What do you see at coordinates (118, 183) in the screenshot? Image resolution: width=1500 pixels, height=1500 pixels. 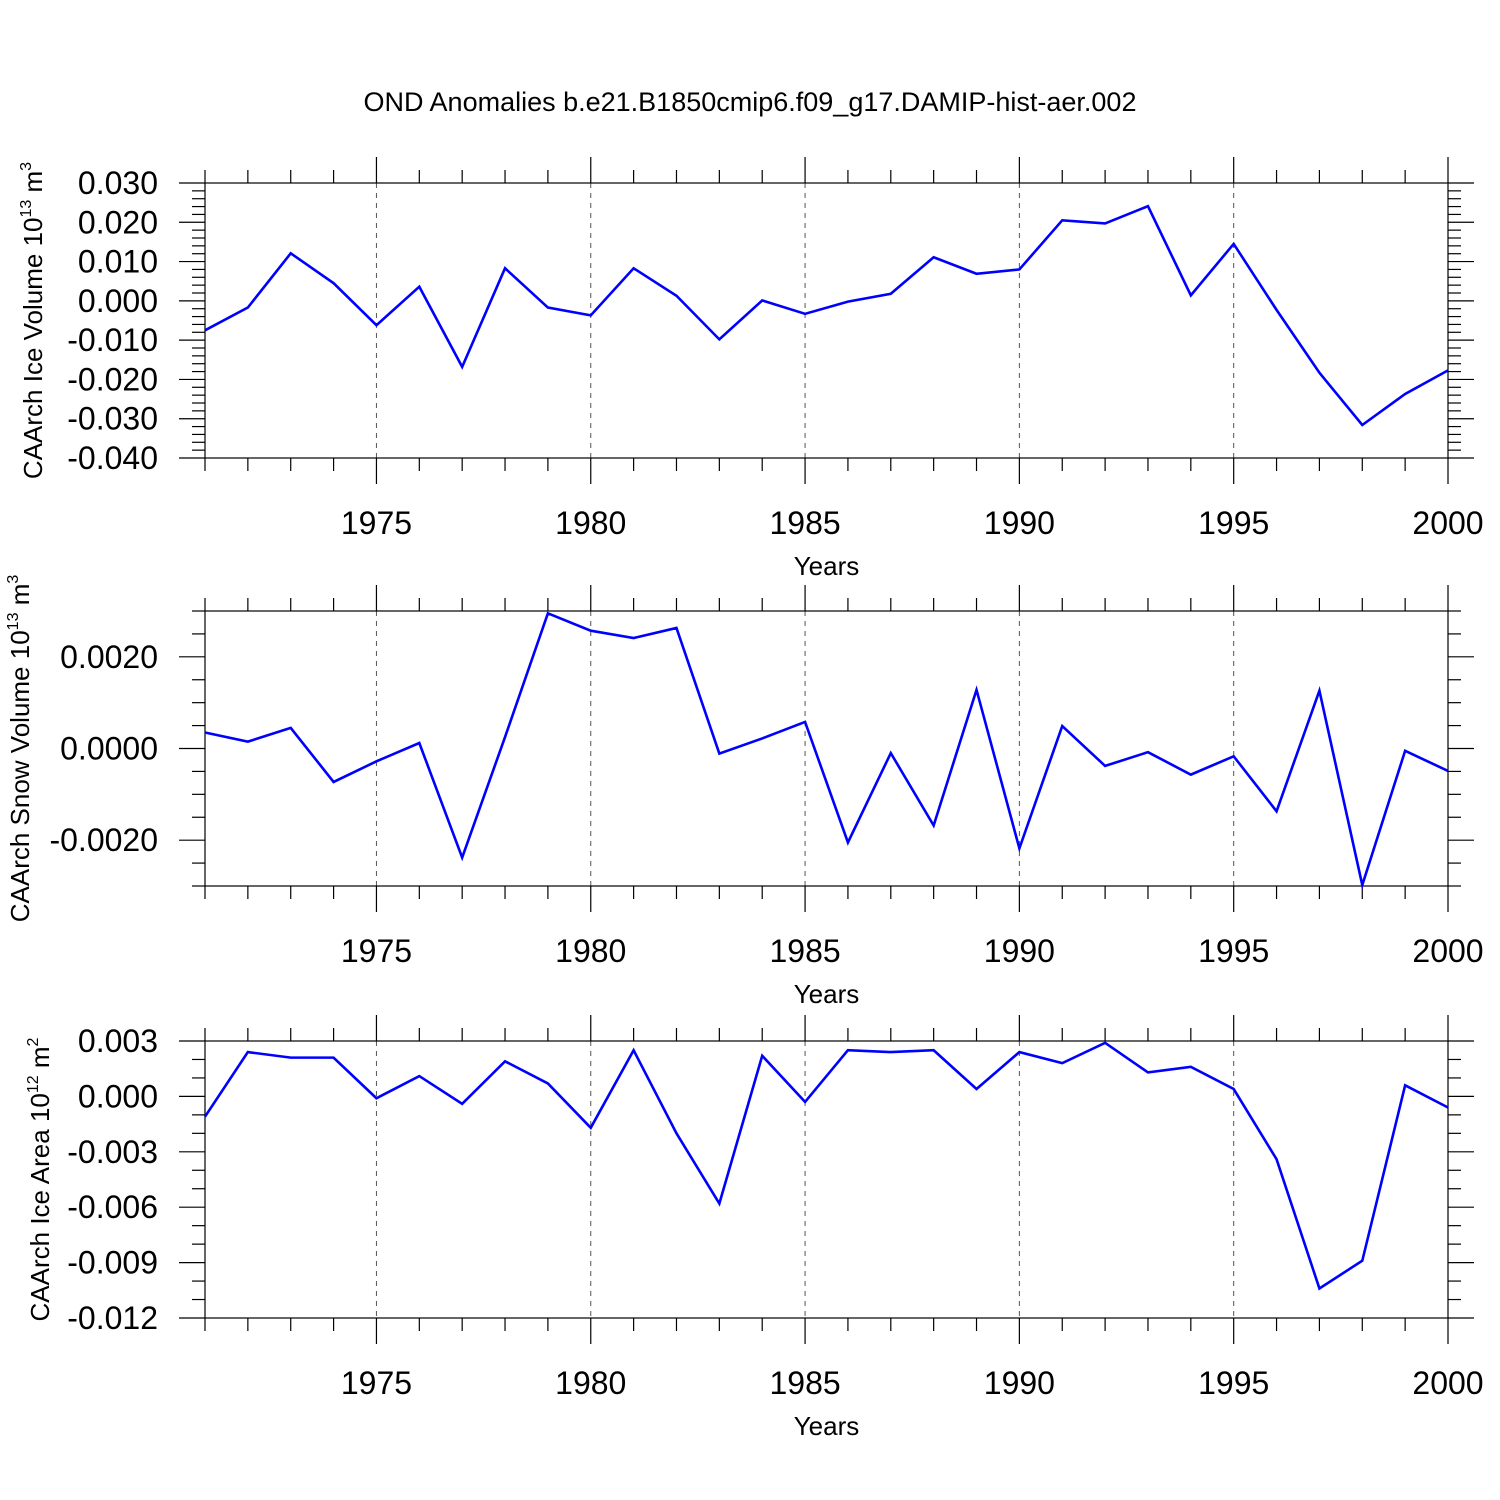 I see `y-tick-label: 0.030` at bounding box center [118, 183].